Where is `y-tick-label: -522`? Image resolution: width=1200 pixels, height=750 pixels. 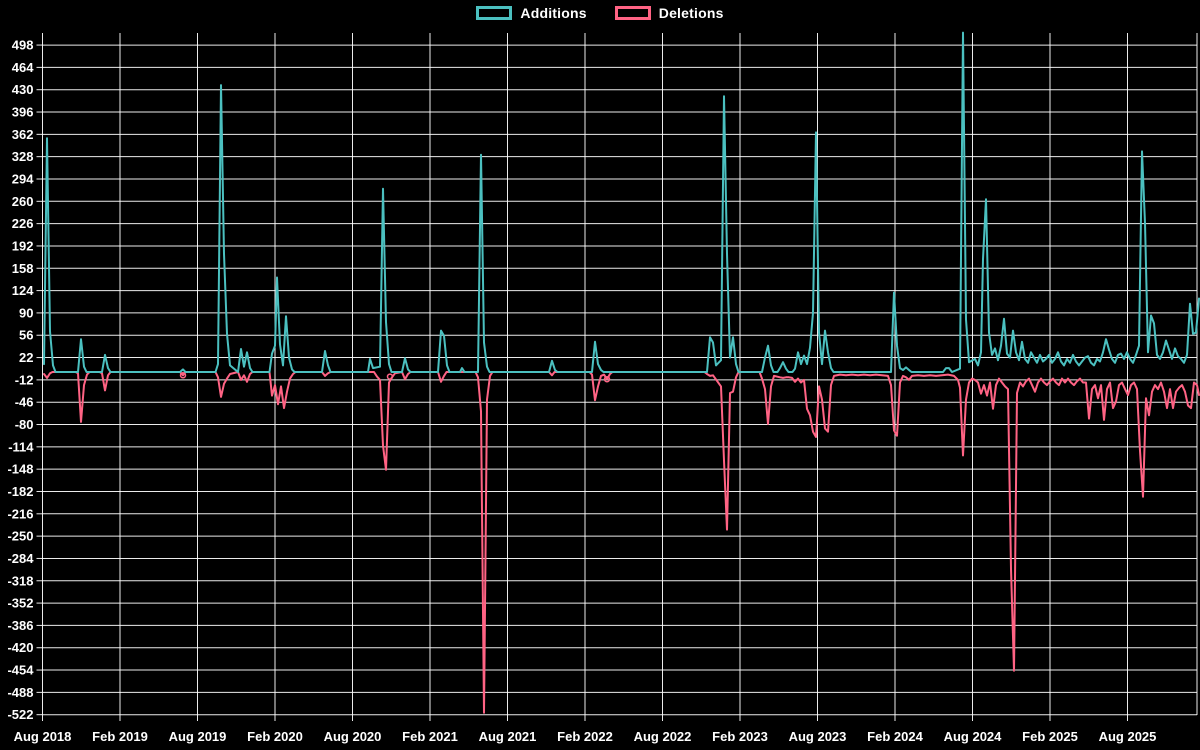
y-tick-label: -522 is located at coordinates (20, 714).